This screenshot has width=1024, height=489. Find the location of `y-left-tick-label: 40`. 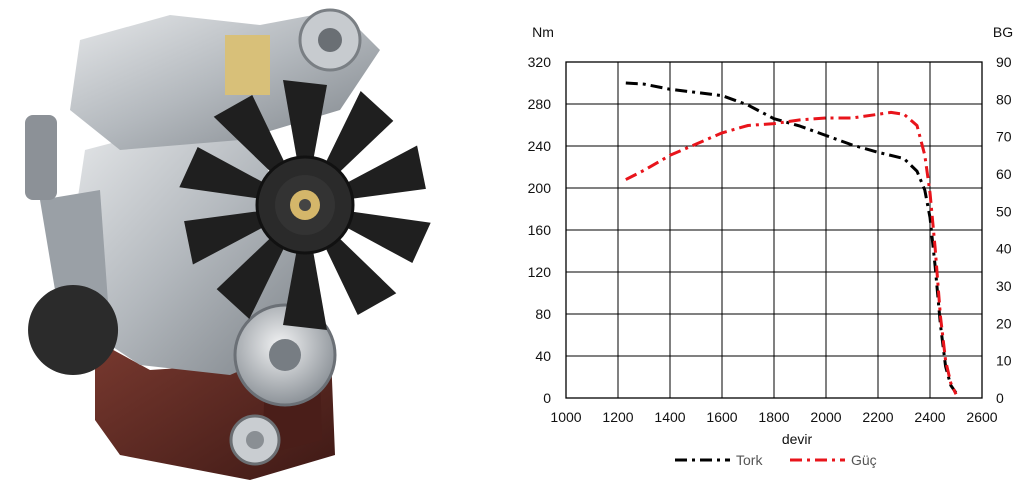

y-left-tick-label: 40 is located at coordinates (543, 356).